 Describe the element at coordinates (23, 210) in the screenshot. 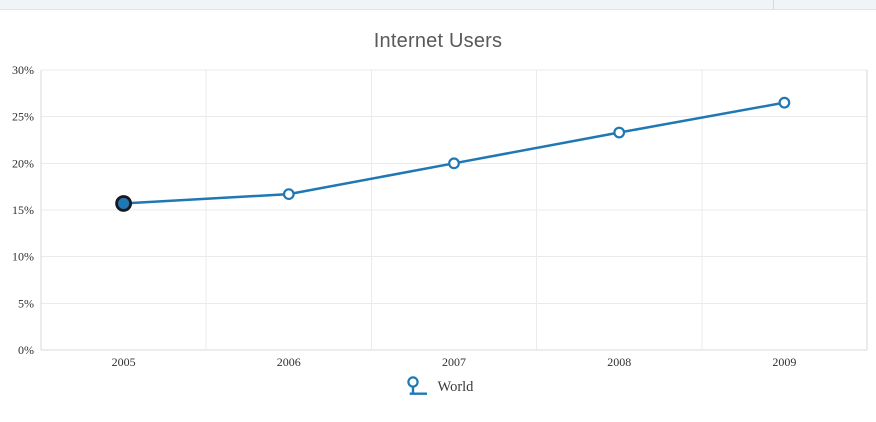

I see `y-axis-label-15: 15%` at that location.